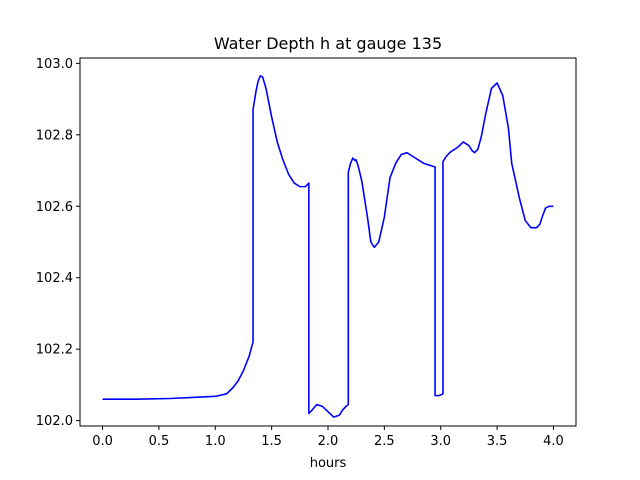 The width and height of the screenshot is (640, 480). I want to click on x-tick-label: 0.0, so click(102, 441).